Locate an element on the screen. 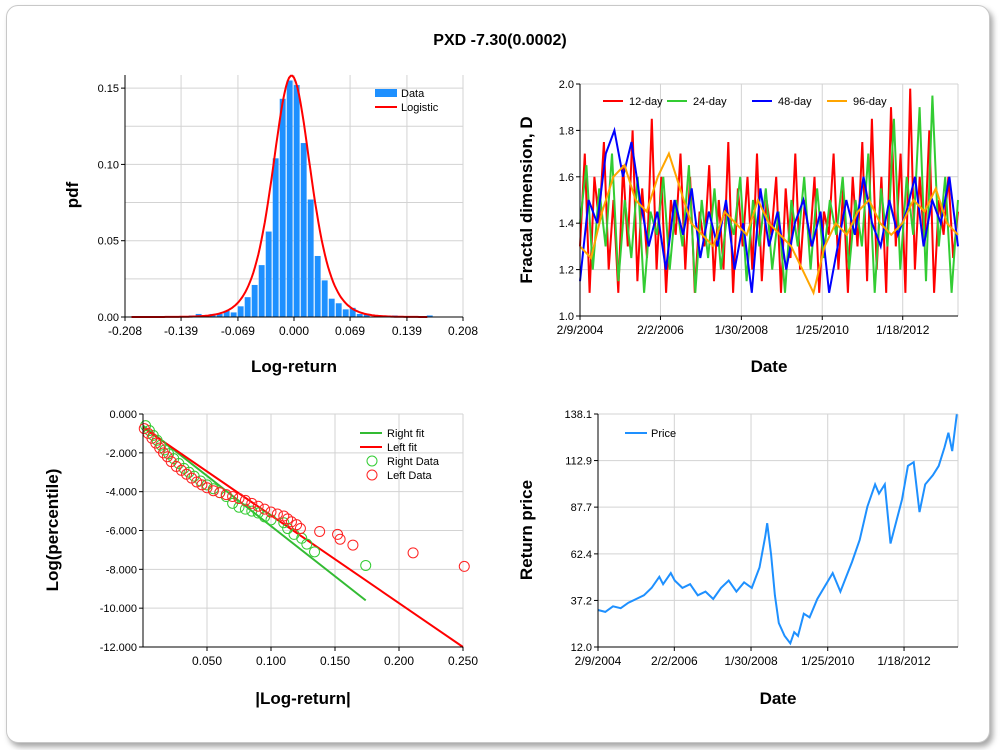  legend-swatch-data is located at coordinates (386, 93).